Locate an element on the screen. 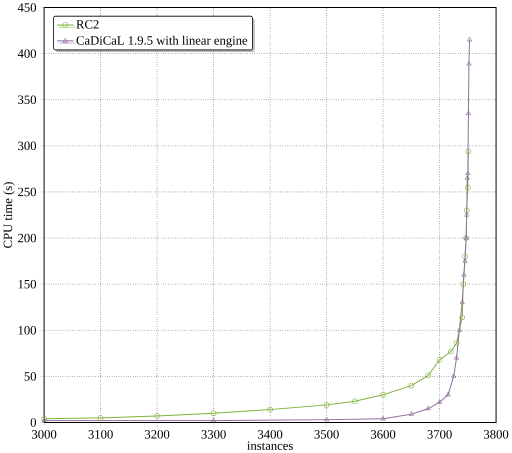 The width and height of the screenshot is (512, 453). y-tick-label: 450 is located at coordinates (27, 7).